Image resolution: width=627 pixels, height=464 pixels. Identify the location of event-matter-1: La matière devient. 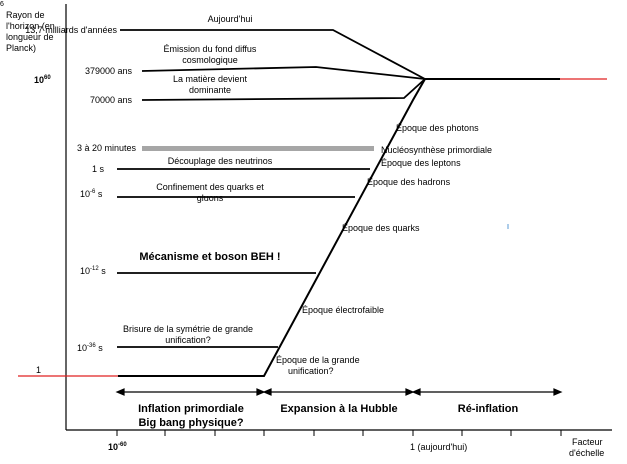
(210, 79).